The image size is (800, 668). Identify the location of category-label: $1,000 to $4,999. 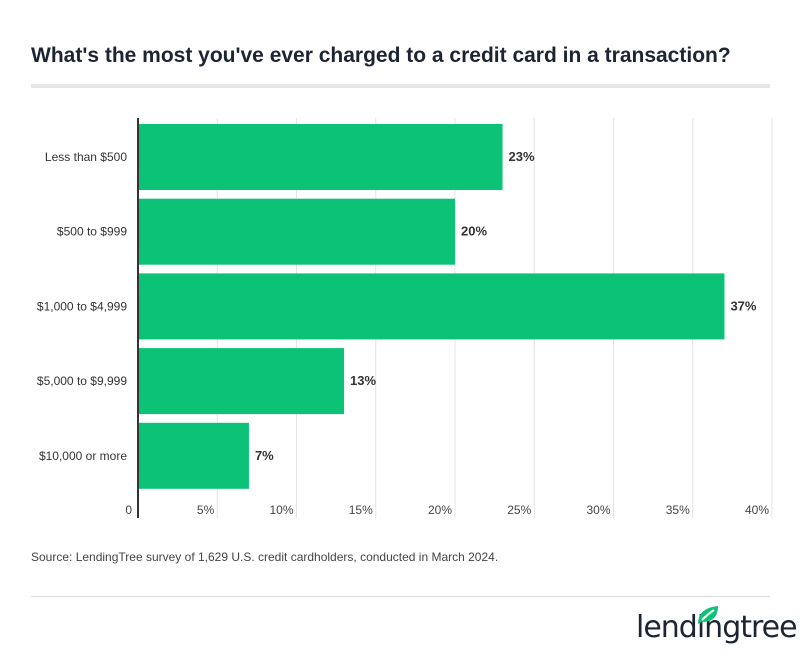
(82, 306).